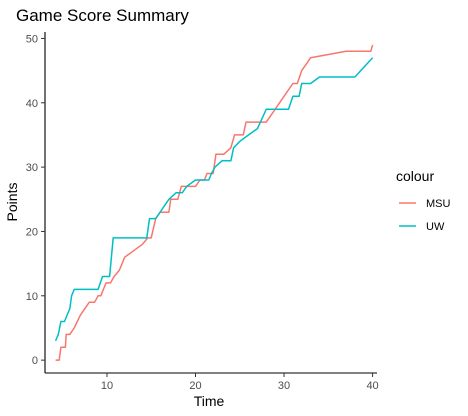 The width and height of the screenshot is (468, 416). I want to click on x-ticks: 10 20 30 40, so click(240, 382).